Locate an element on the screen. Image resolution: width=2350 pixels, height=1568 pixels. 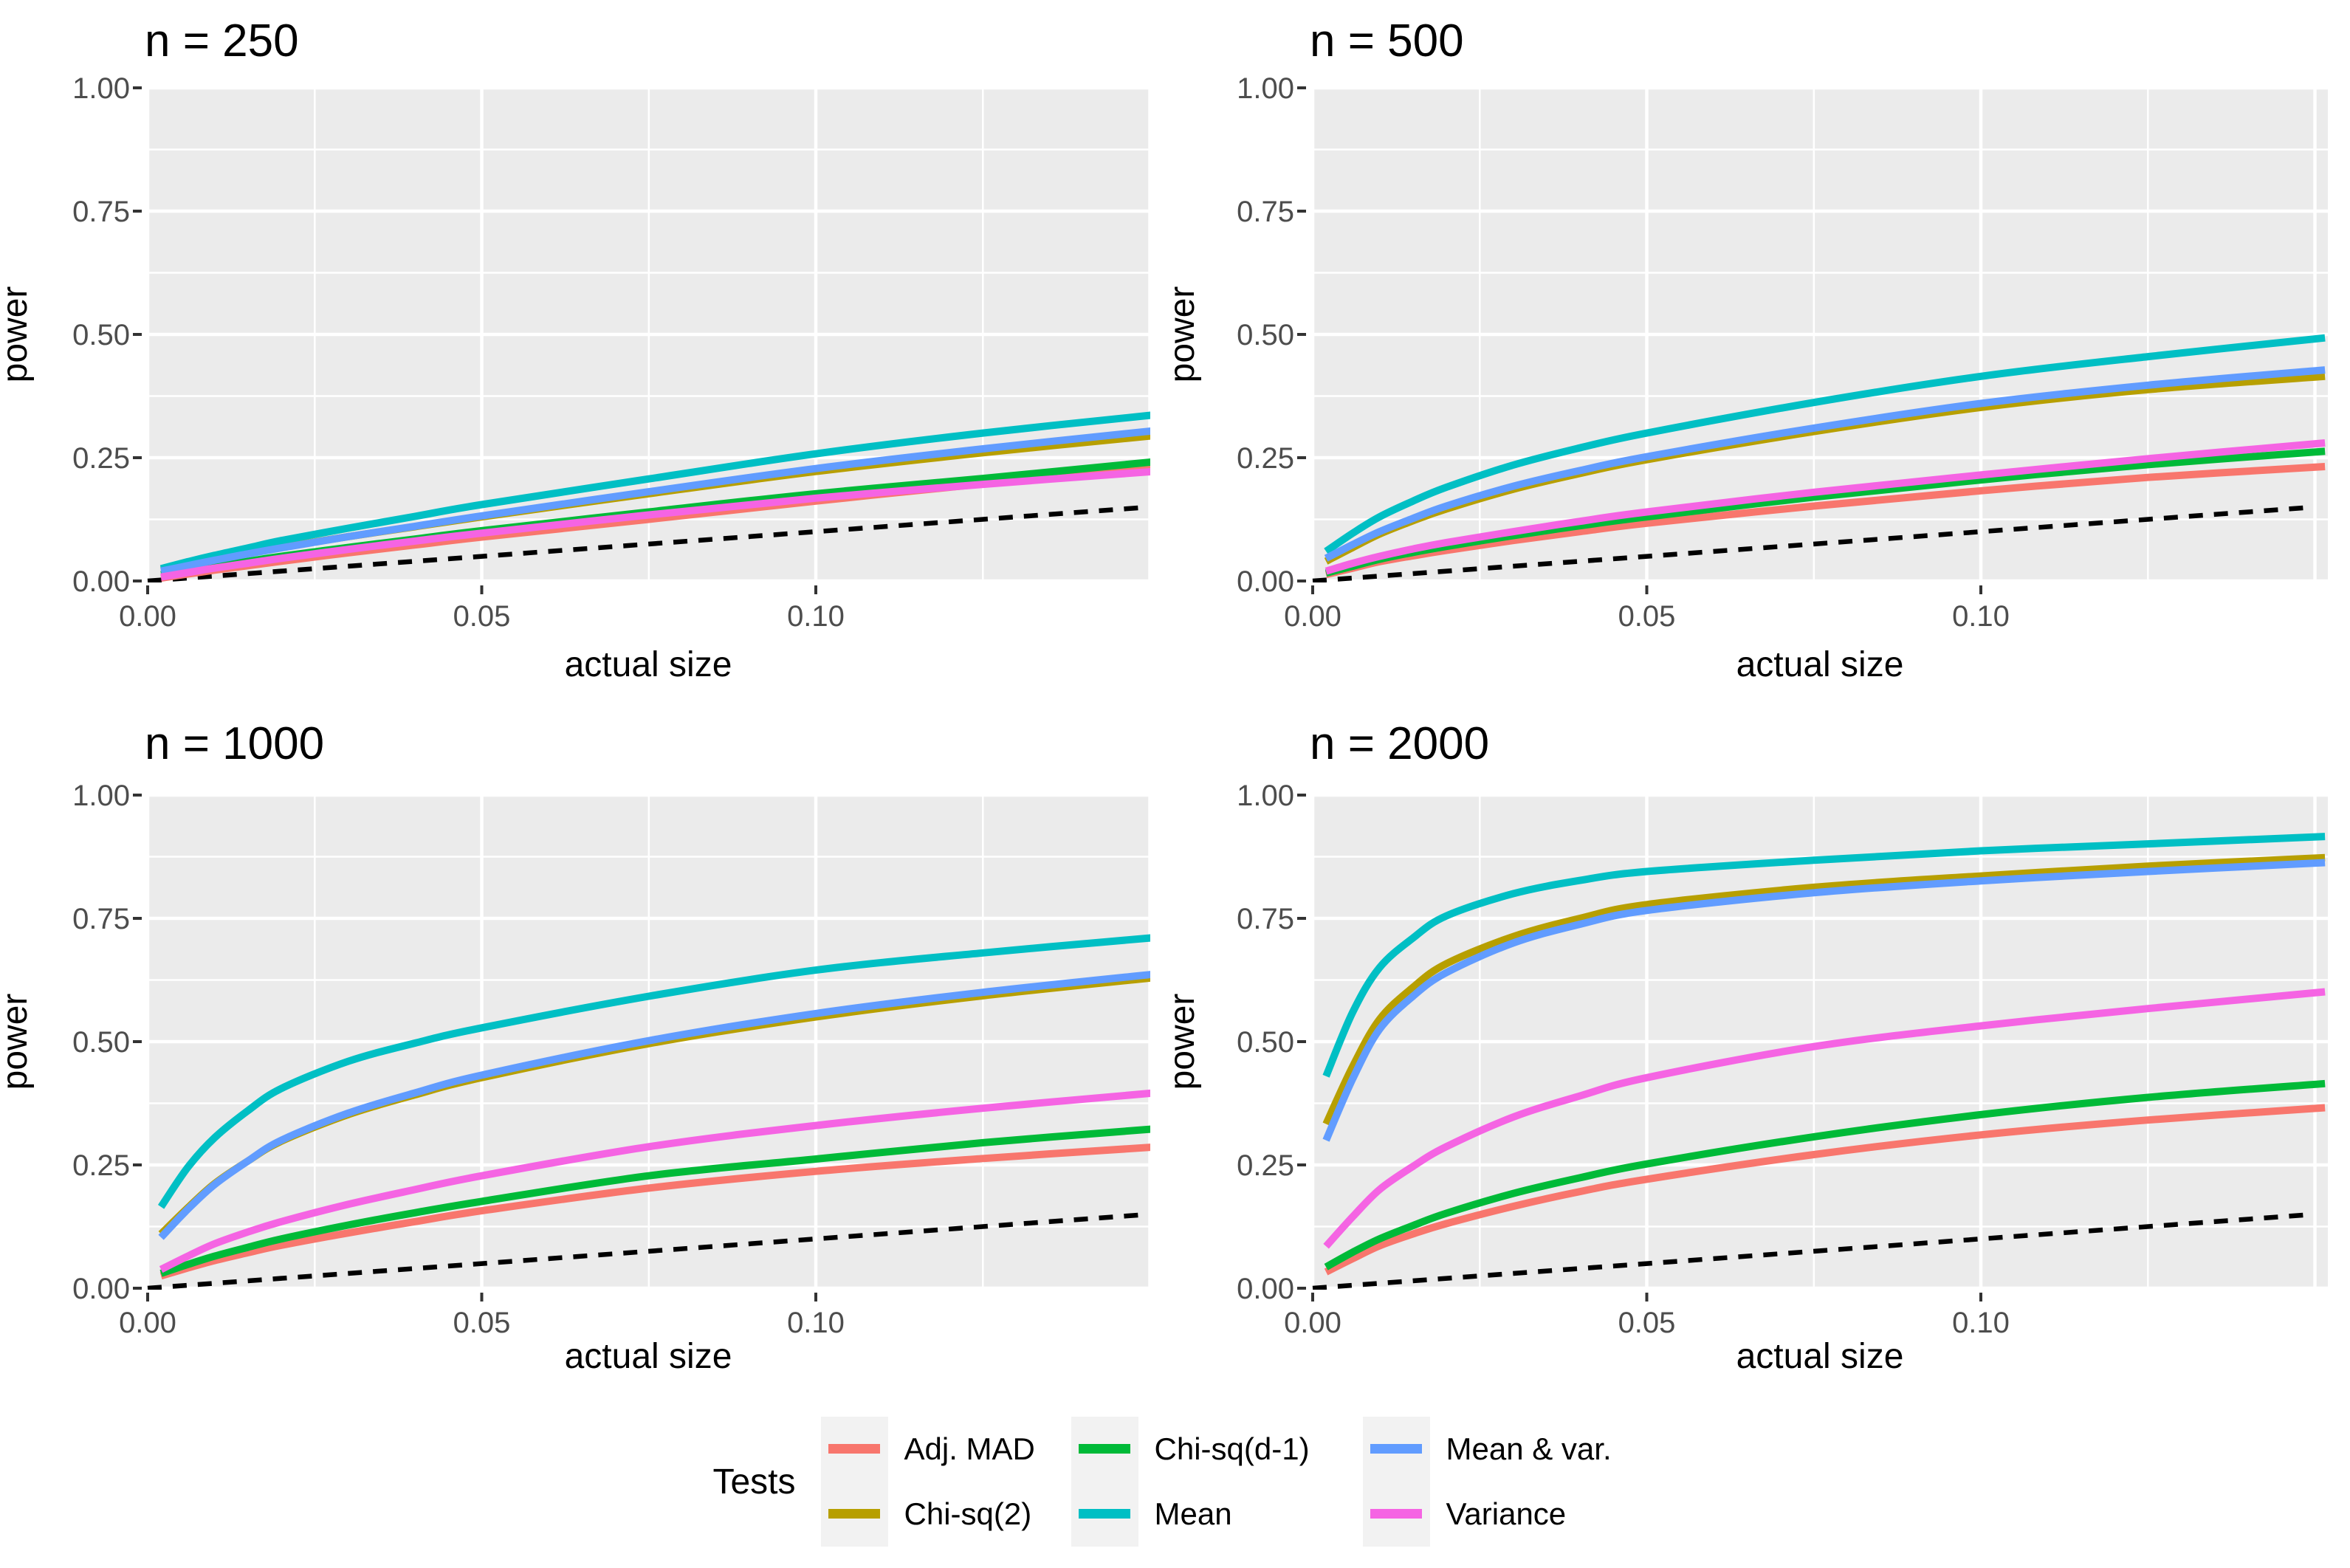
legend-label: Adj. MAD is located at coordinates (970, 1448).